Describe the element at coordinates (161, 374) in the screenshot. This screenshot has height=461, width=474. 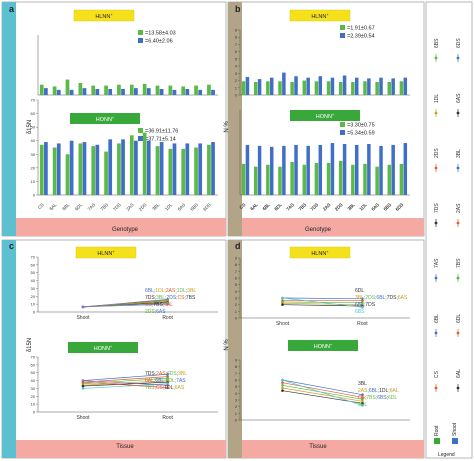
I see `c-honn-annotation: 2AS` at that location.